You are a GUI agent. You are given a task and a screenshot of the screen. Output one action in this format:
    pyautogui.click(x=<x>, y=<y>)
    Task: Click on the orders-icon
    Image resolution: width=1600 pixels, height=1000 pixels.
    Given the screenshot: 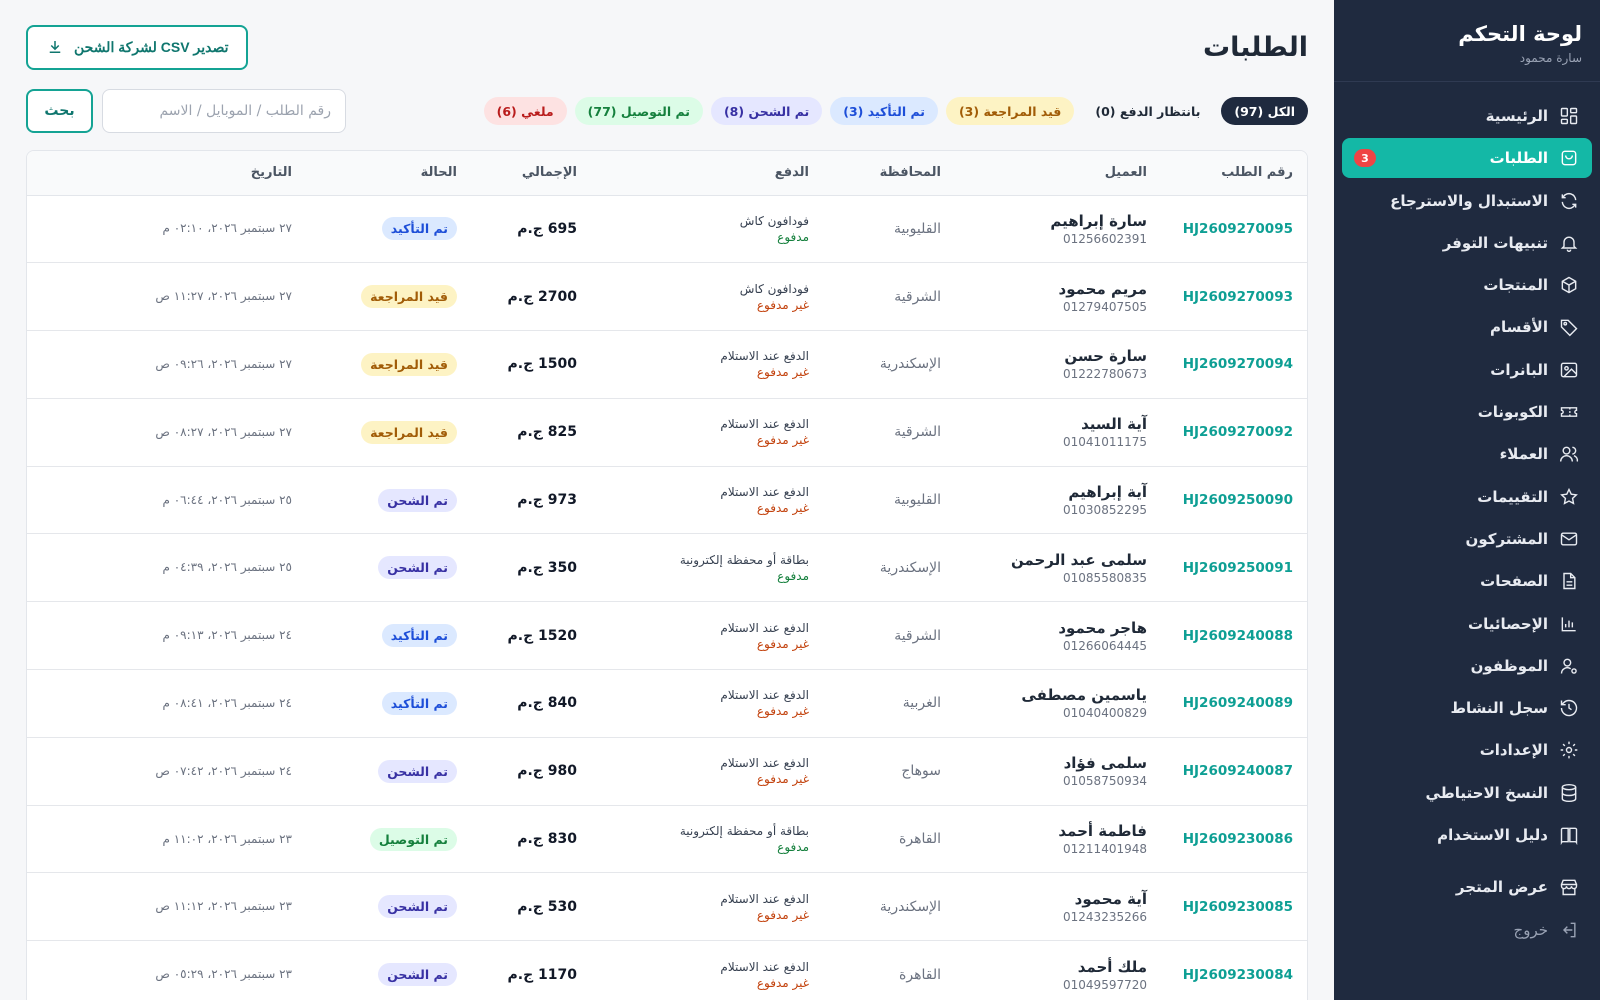 What is the action you would take?
    pyautogui.click(x=1569, y=158)
    